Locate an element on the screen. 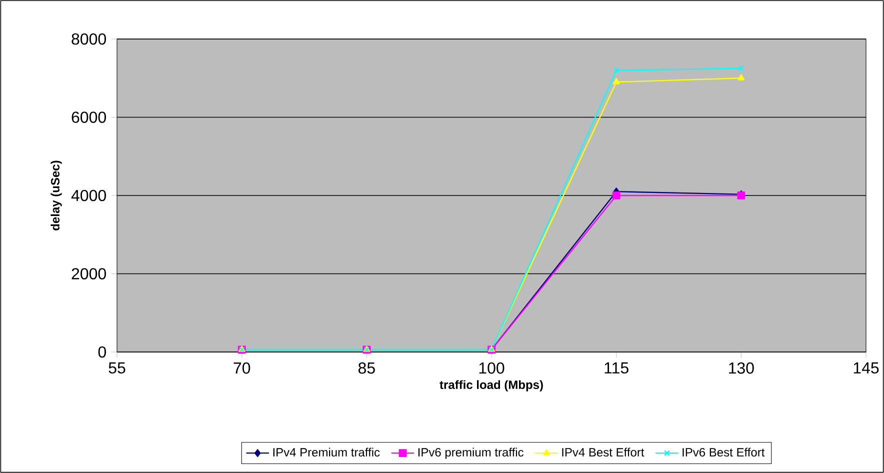 The image size is (884, 473). y-tick-label: 6000 is located at coordinates (89, 117).